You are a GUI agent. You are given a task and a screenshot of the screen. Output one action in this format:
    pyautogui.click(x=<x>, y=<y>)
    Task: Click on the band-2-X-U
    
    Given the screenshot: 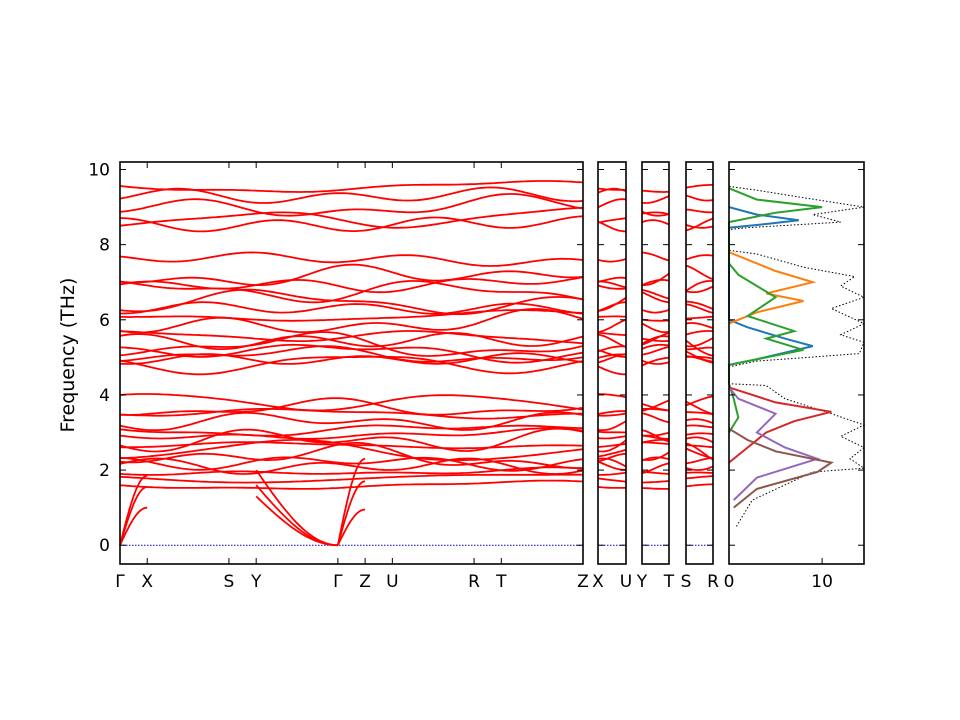 What is the action you would take?
    pyautogui.click(x=612, y=473)
    